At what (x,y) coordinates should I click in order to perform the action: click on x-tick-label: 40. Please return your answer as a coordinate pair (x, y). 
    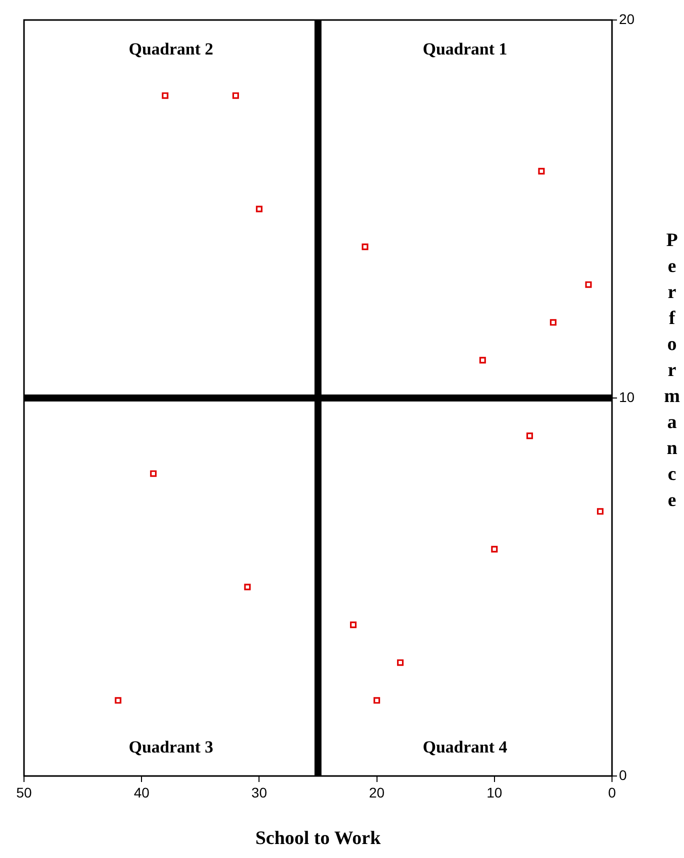
    Looking at the image, I should click on (142, 792).